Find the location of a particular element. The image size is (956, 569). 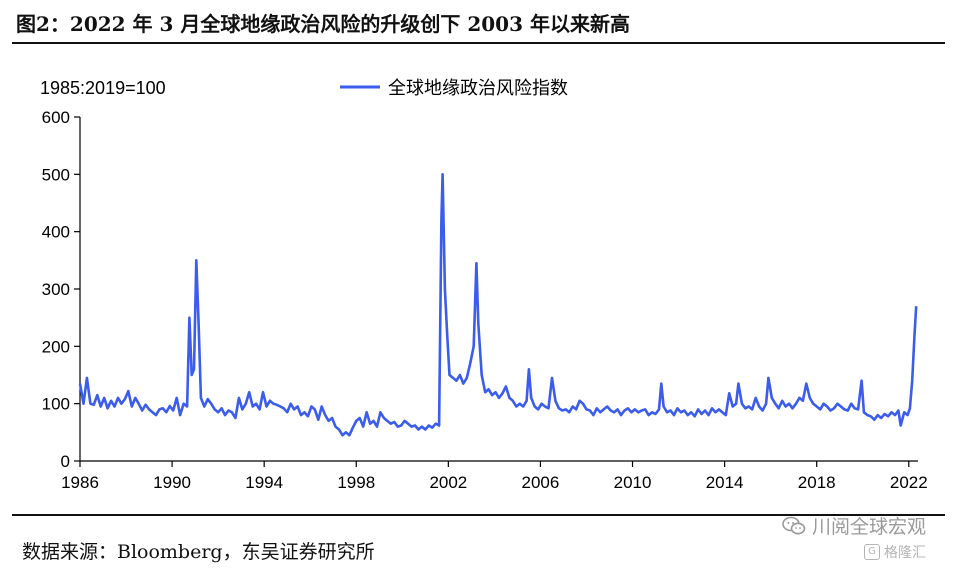

y-tick-label: 200 is located at coordinates (56, 346).